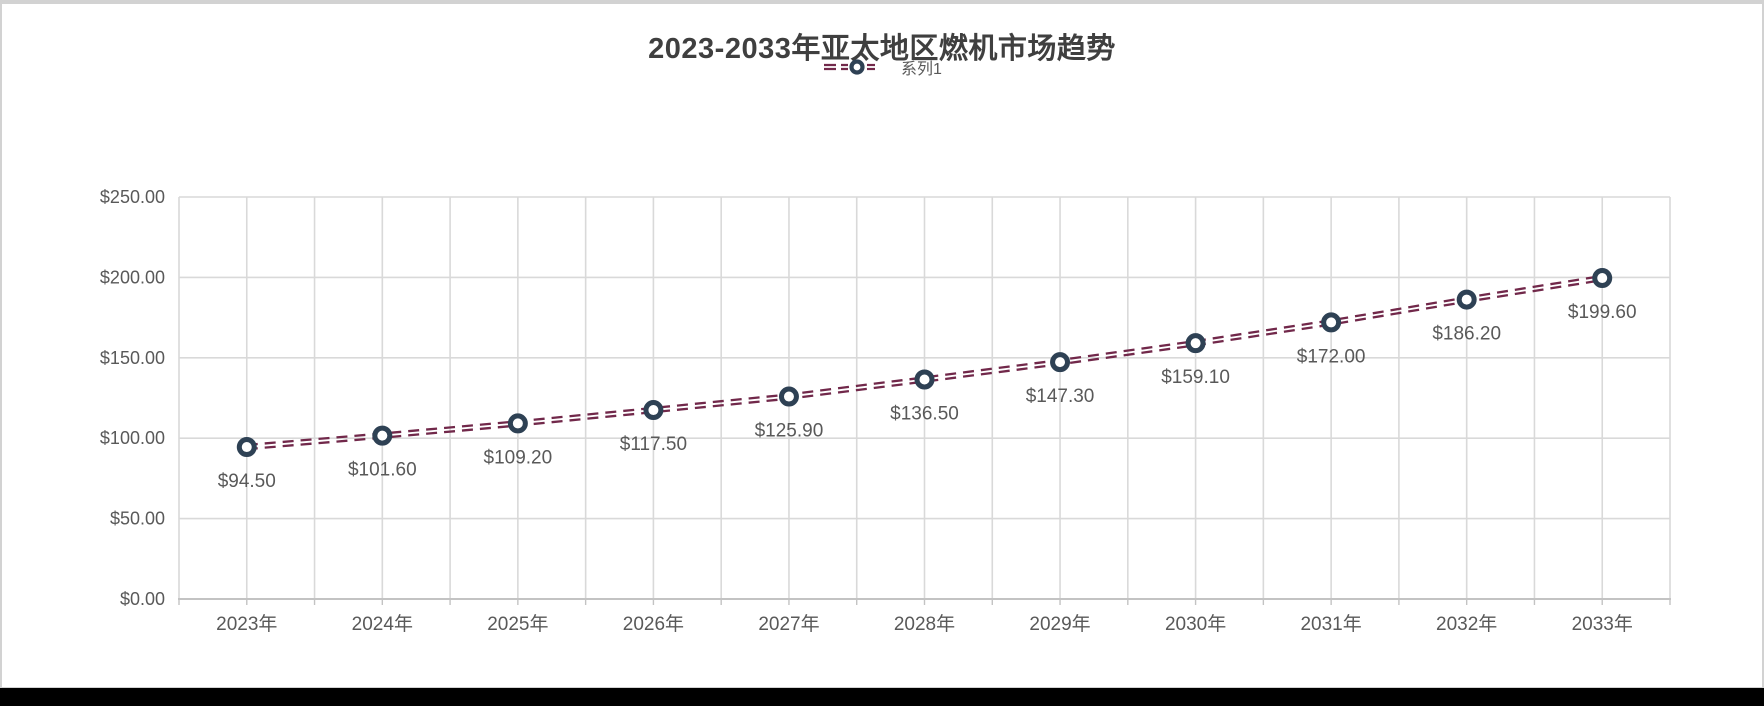 Image resolution: width=1764 pixels, height=706 pixels. I want to click on x-tick-label: 2031年, so click(1330, 624).